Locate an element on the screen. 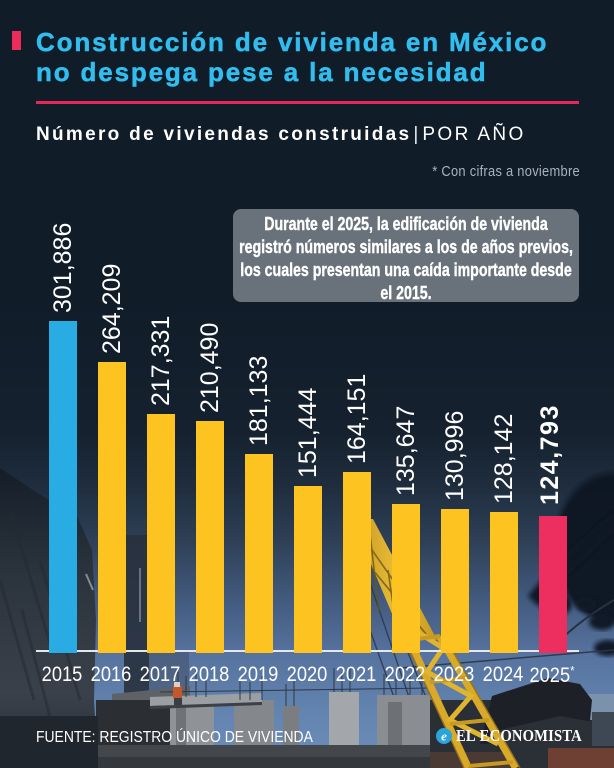  svg-text: e is located at coordinates (444, 735).